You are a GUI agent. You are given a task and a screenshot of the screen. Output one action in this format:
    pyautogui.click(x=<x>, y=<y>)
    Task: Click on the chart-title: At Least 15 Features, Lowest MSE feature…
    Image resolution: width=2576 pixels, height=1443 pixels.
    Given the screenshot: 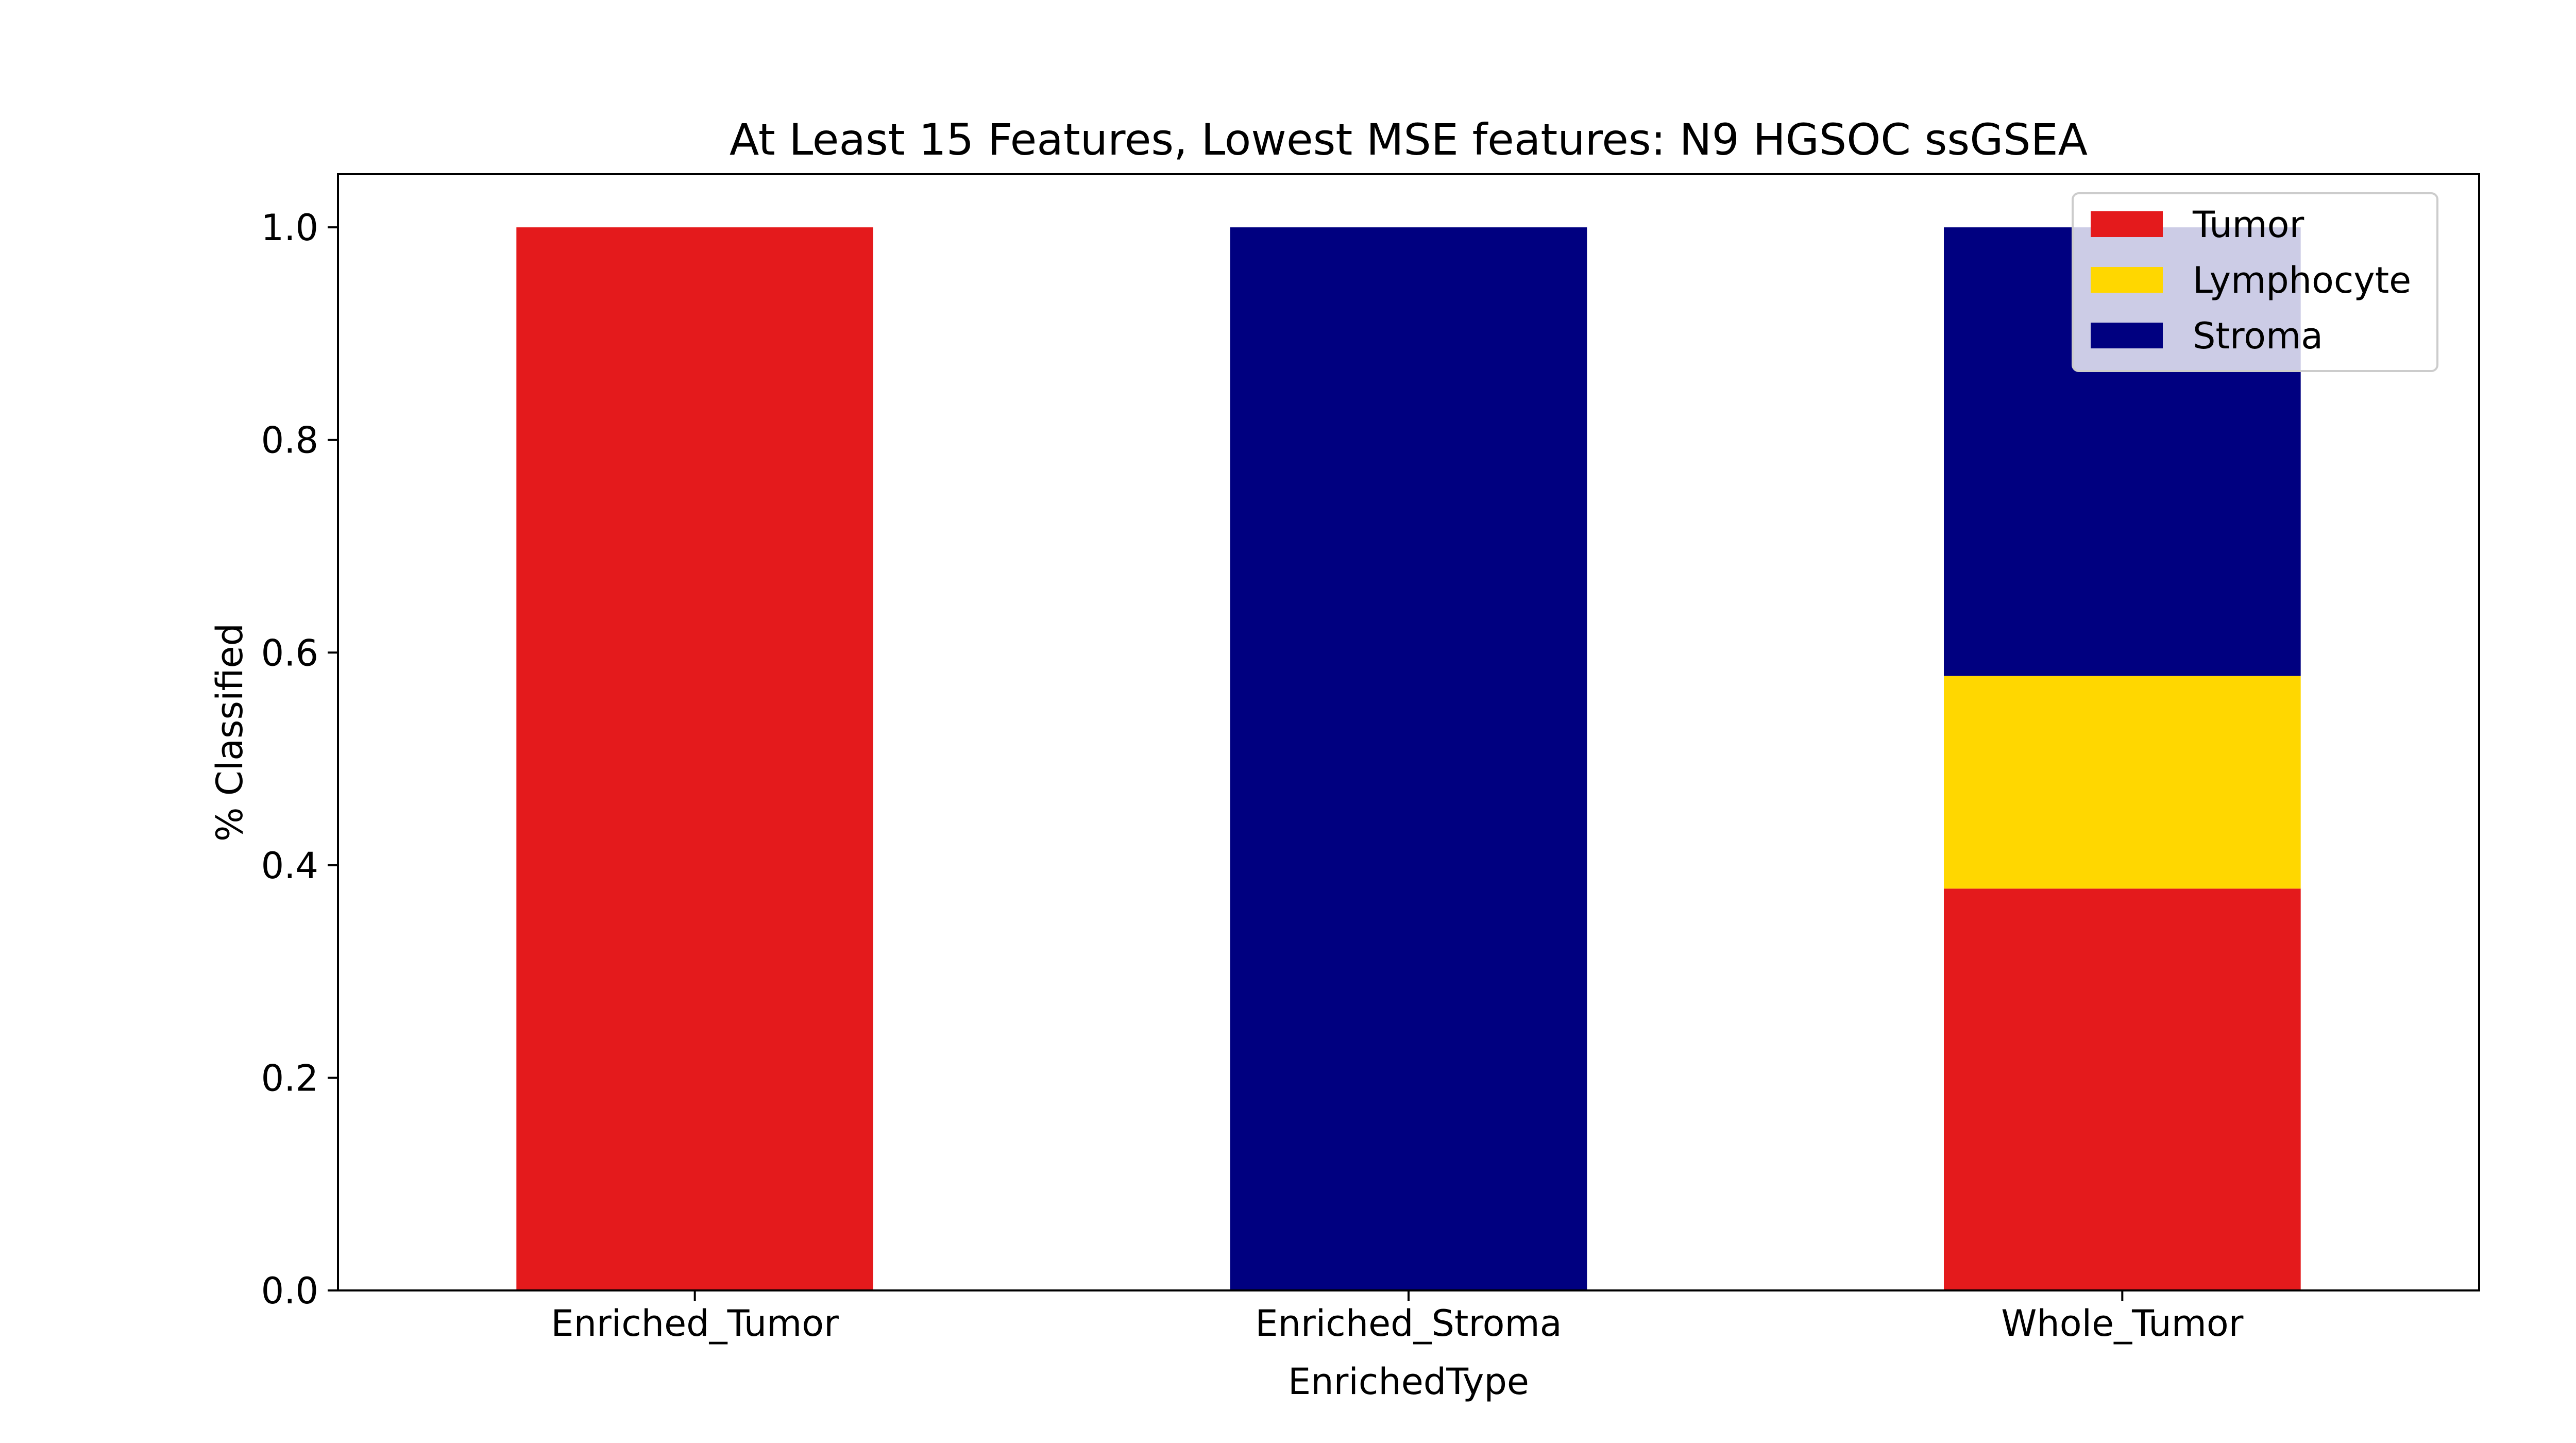 What is the action you would take?
    pyautogui.click(x=1409, y=139)
    